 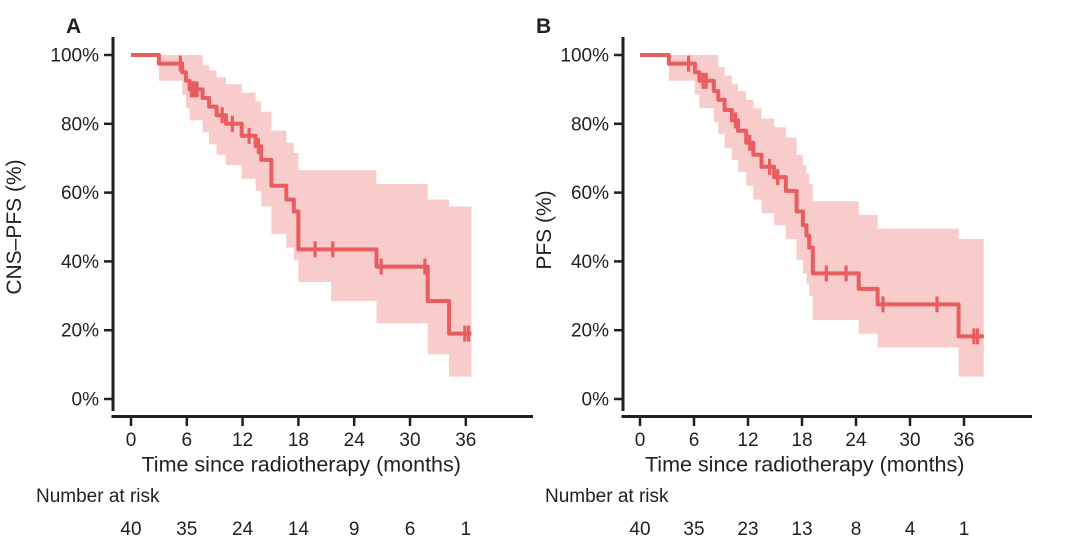 I want to click on panel-label: B, so click(x=543, y=26).